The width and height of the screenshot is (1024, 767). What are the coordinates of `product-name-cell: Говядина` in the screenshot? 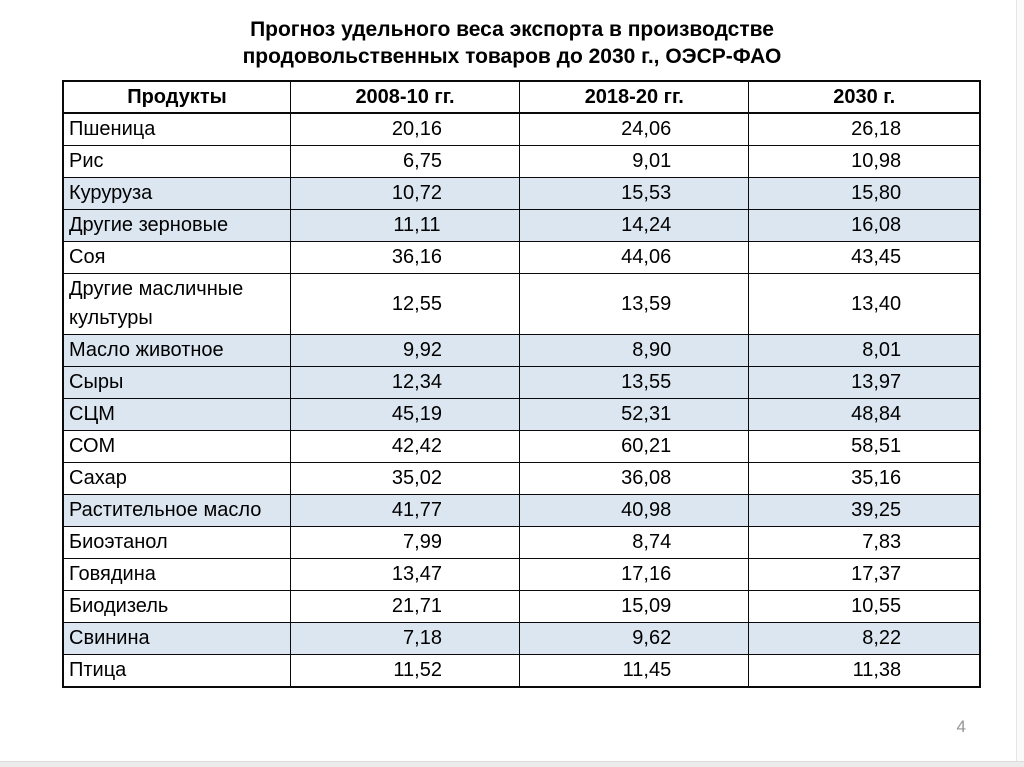 It's located at (176, 574).